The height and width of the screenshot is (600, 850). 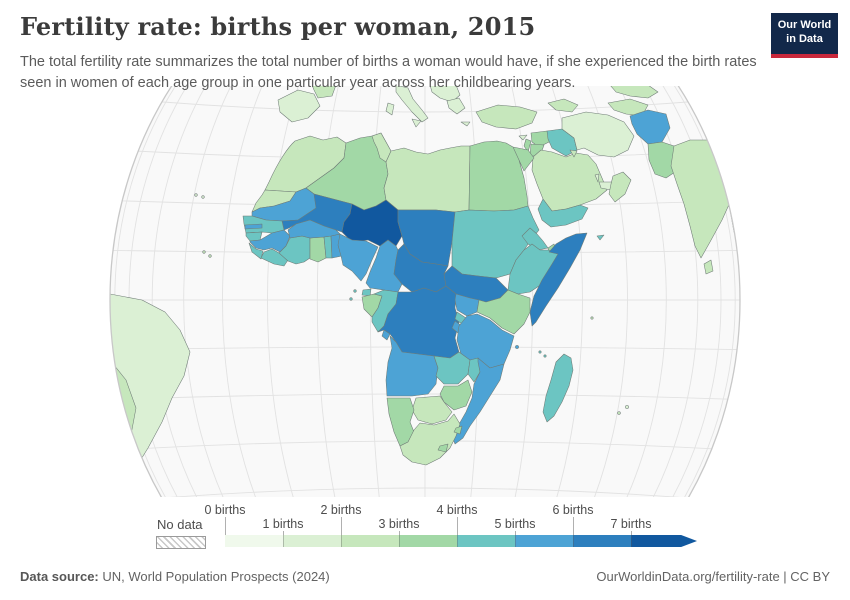 I want to click on country-oman, so click(x=620, y=187).